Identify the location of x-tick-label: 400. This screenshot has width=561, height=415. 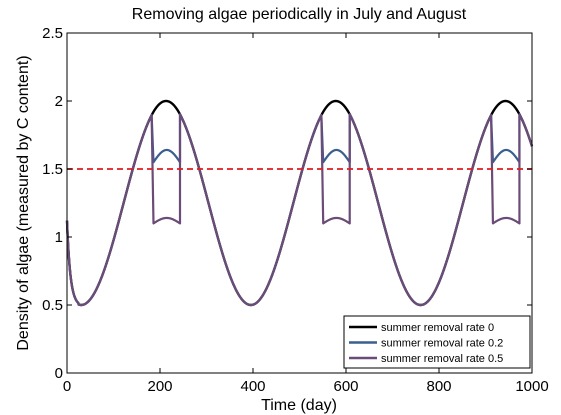
(252, 386).